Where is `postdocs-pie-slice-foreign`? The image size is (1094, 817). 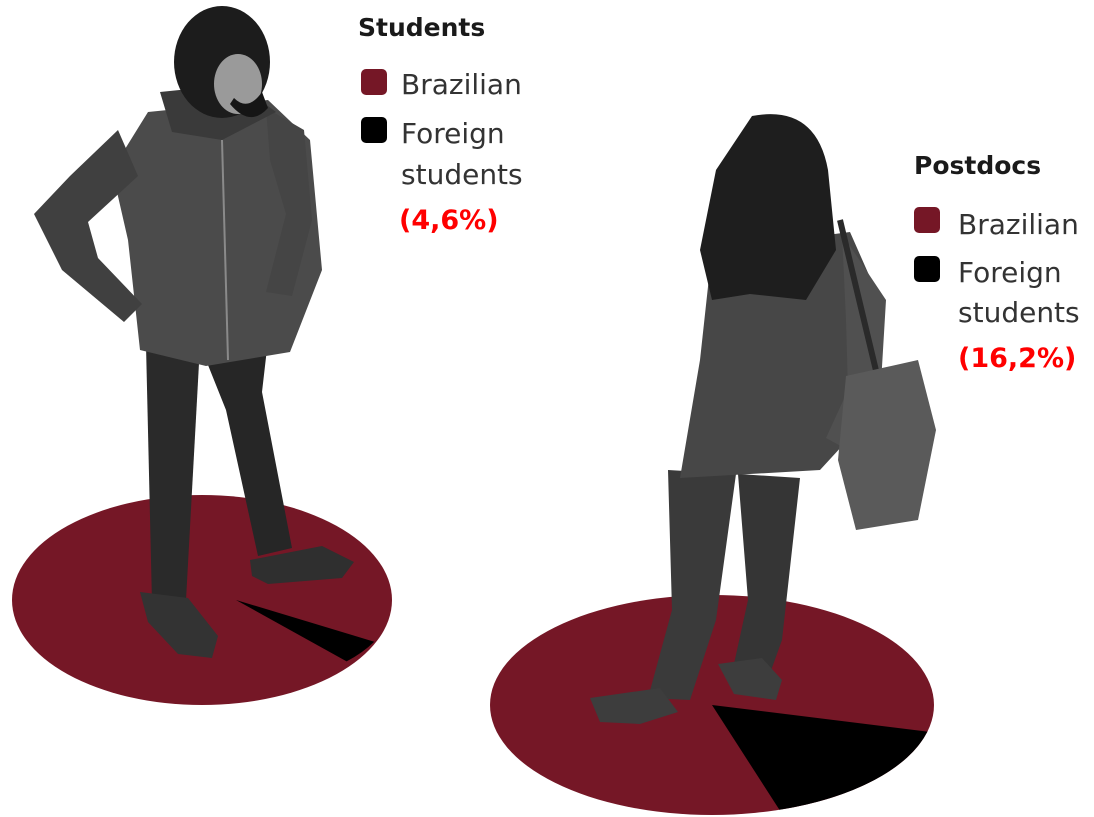
postdocs-pie-slice-foreign is located at coordinates (820, 757).